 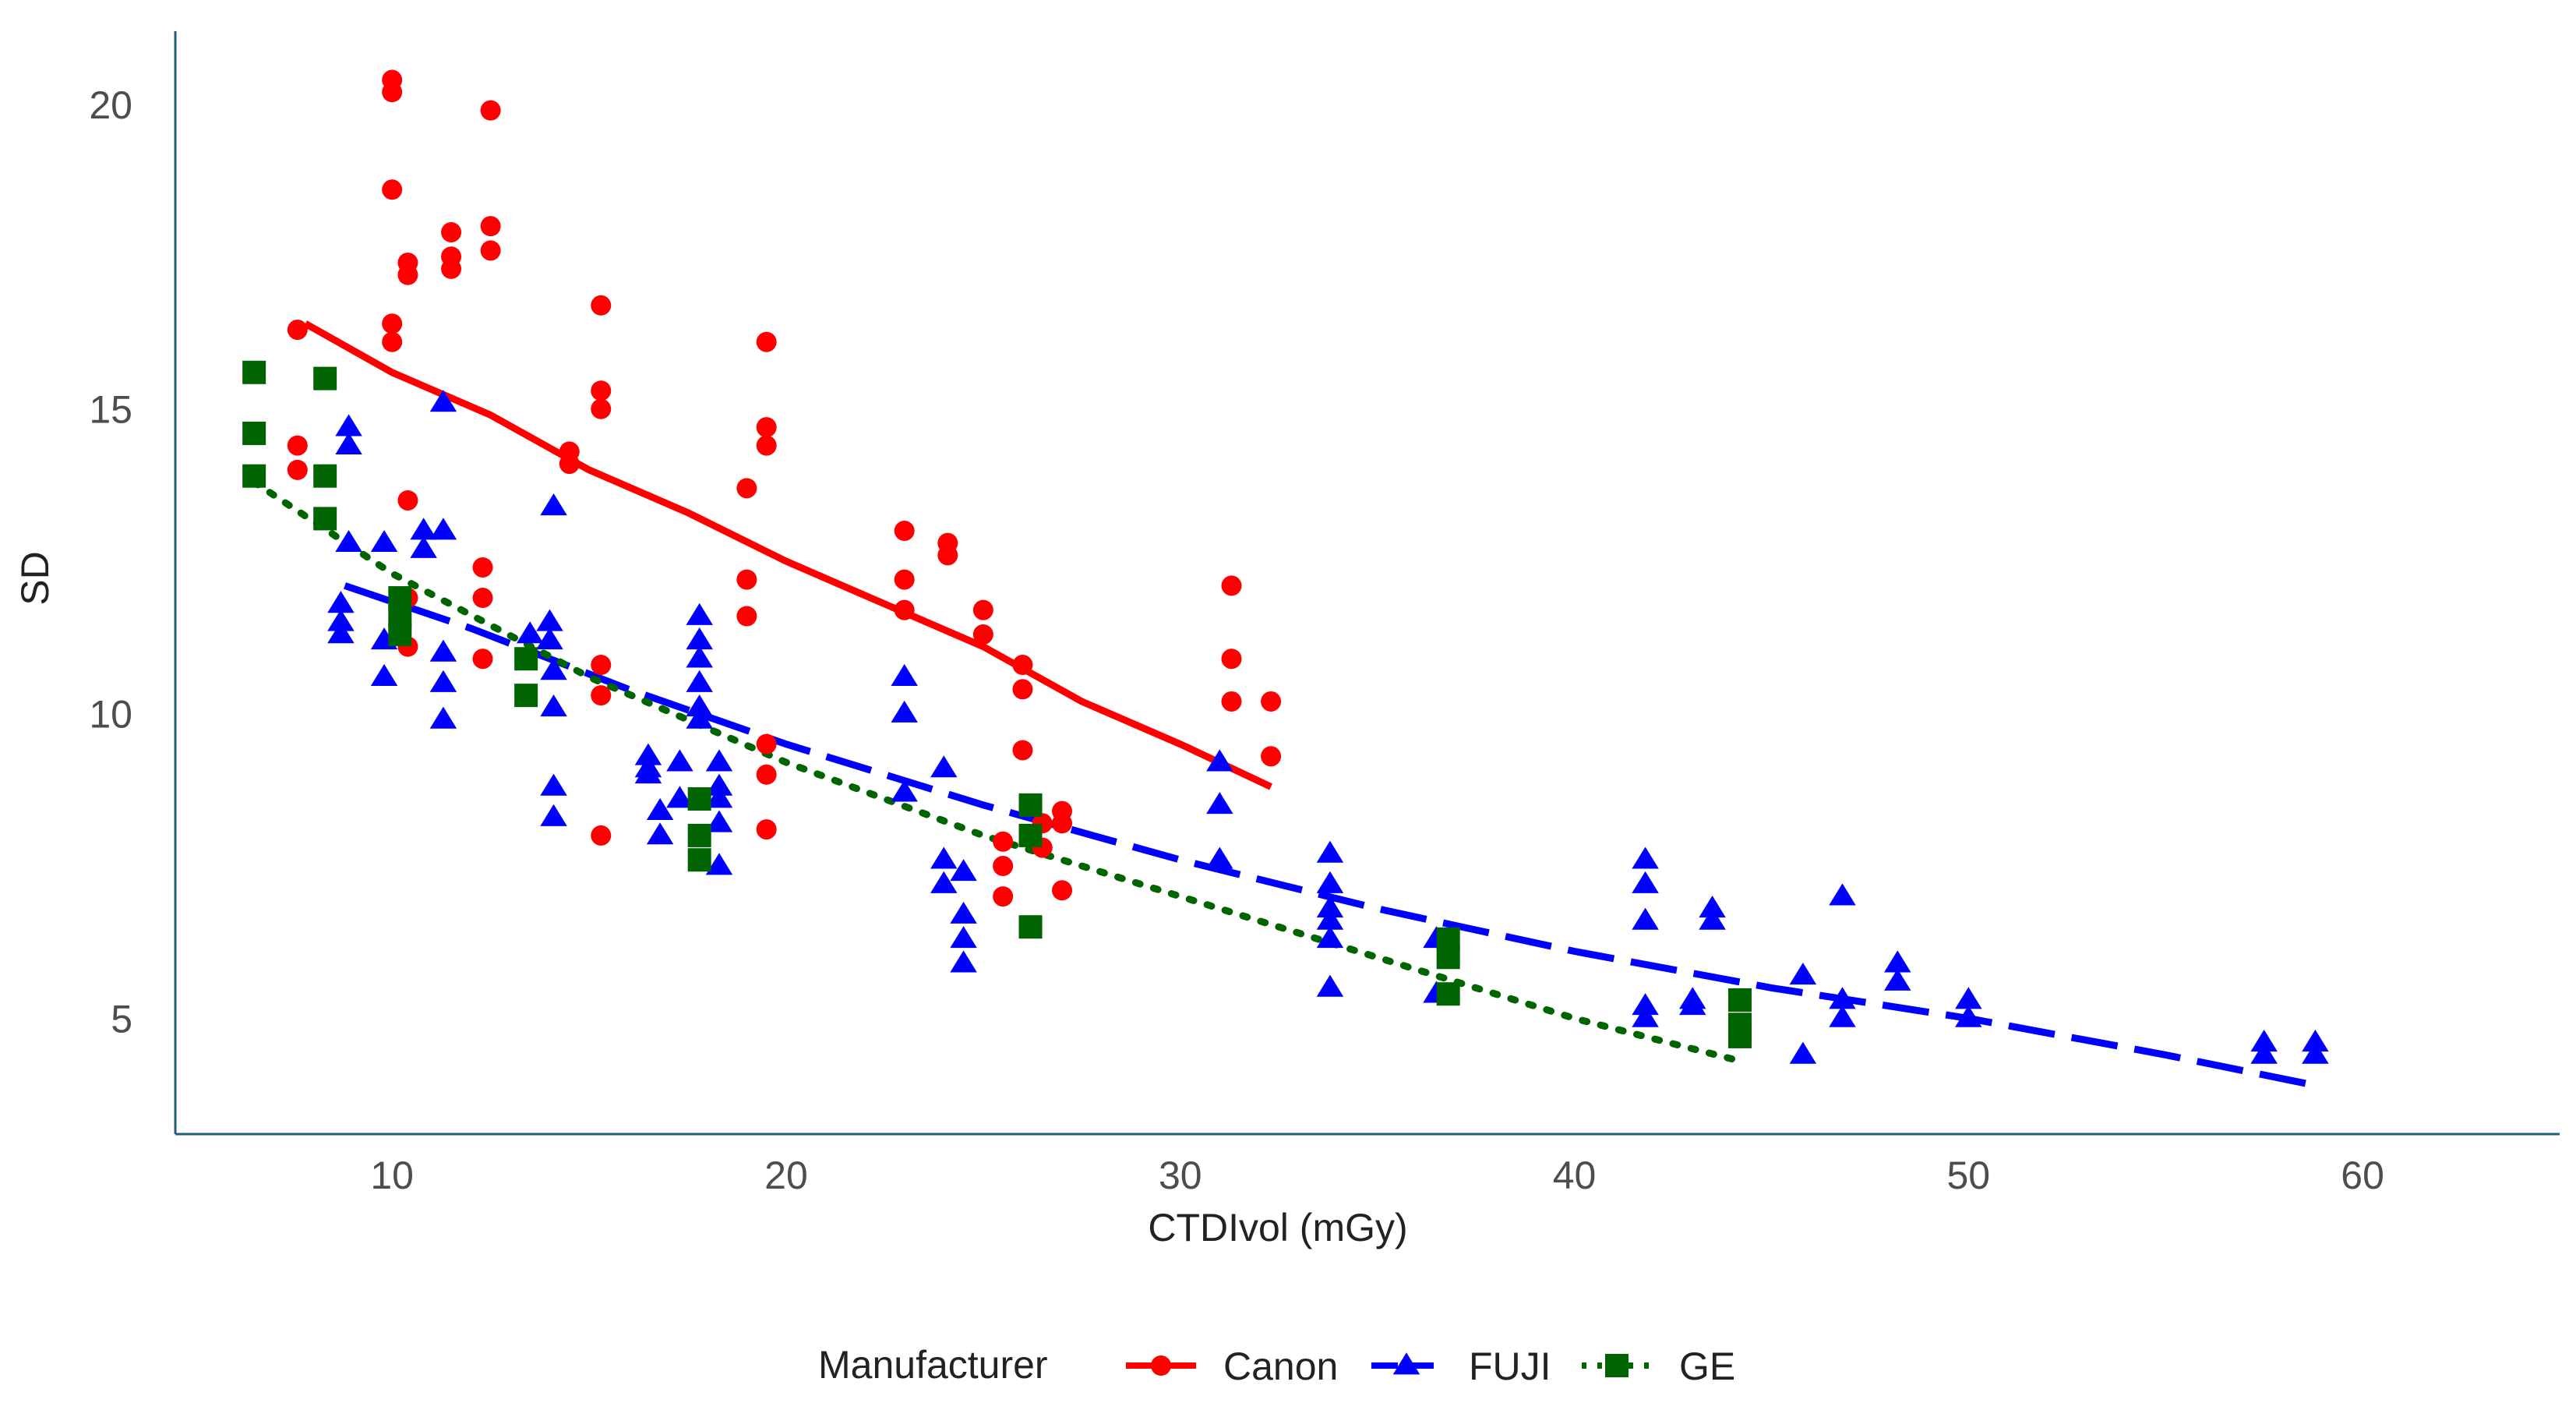 What do you see at coordinates (110, 715) in the screenshot?
I see `y-tick-label: 10` at bounding box center [110, 715].